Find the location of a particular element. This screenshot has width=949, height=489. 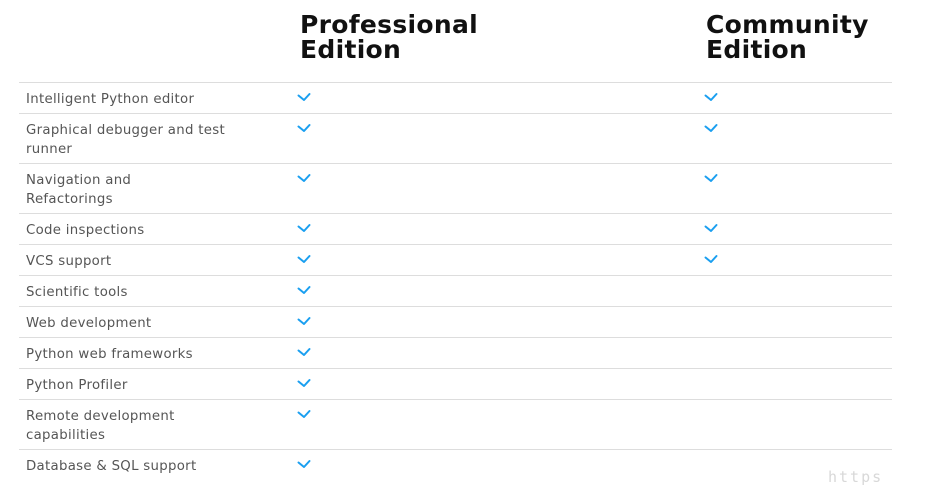

community-edition-heading: Community Edition is located at coordinates (787, 37).